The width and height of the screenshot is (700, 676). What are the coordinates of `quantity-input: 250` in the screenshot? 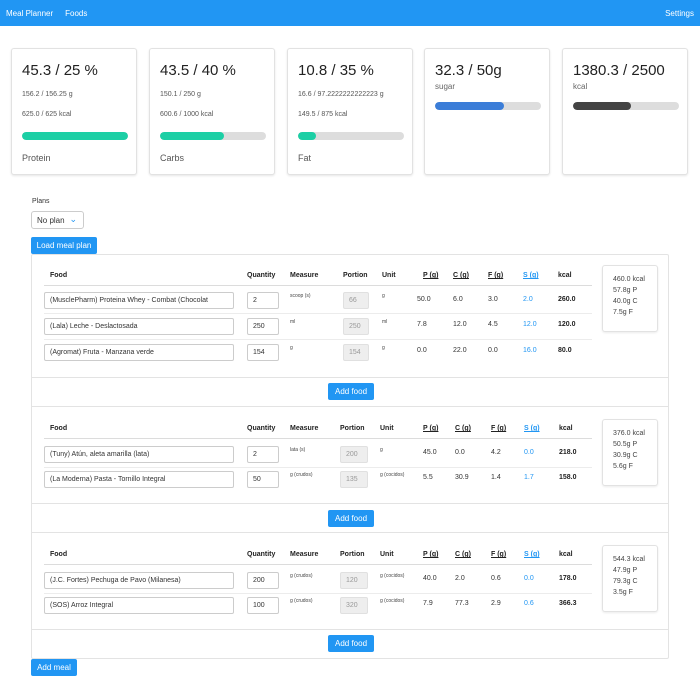 It's located at (263, 326).